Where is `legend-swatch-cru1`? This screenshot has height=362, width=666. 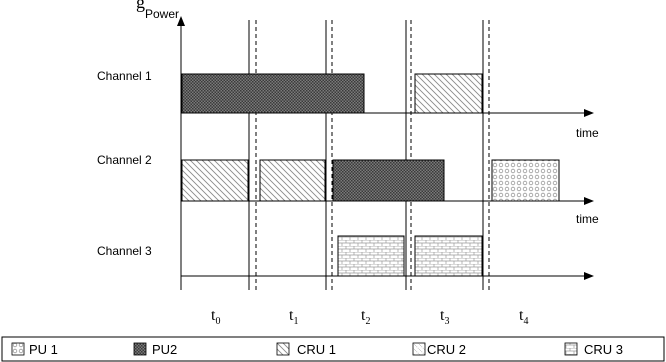
legend-swatch-cru1 is located at coordinates (283, 349).